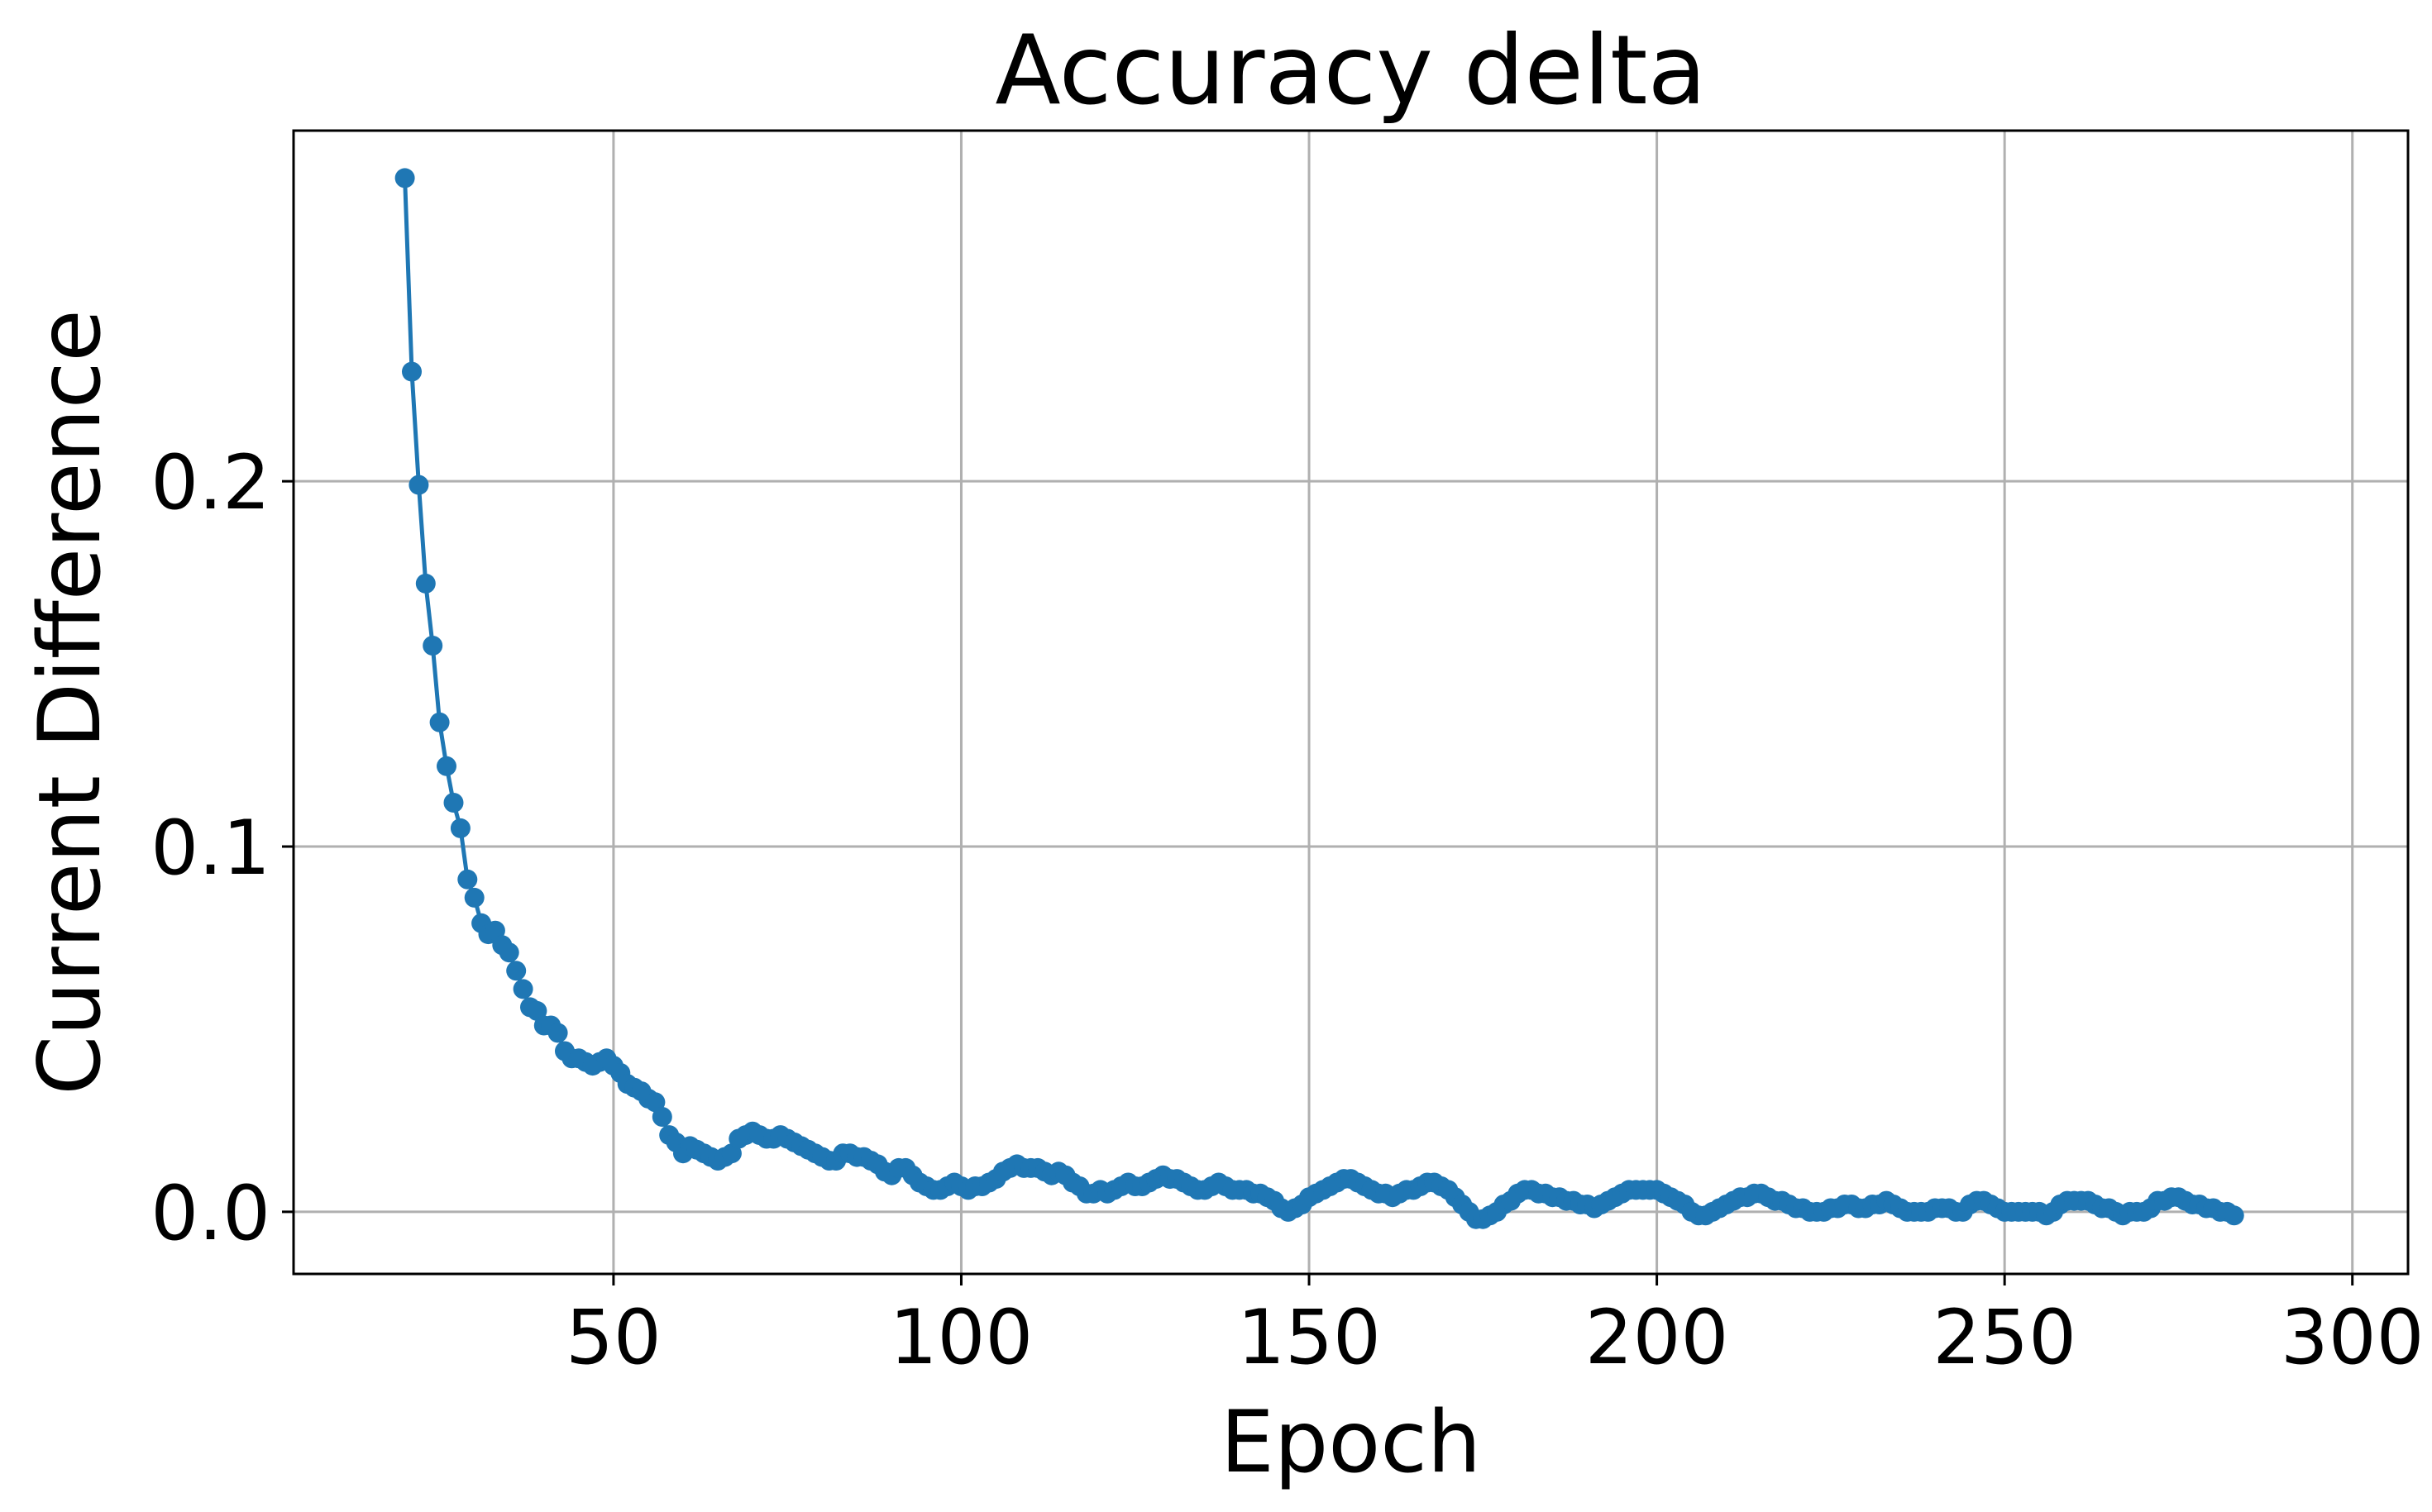 The width and height of the screenshot is (2432, 1512). What do you see at coordinates (1351, 1442) in the screenshot?
I see `x-axis-label: Epoch` at bounding box center [1351, 1442].